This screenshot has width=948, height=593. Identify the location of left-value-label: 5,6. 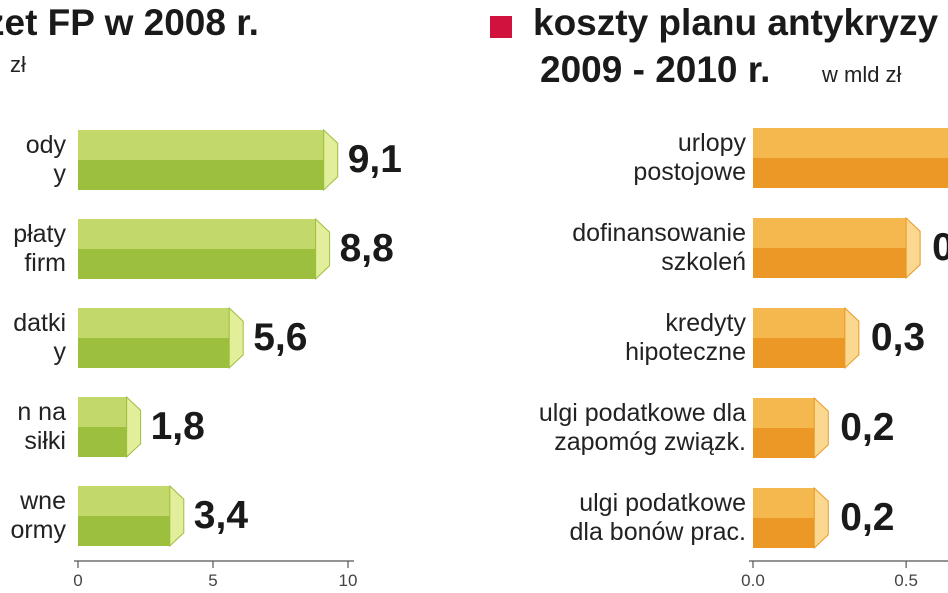
(280, 337).